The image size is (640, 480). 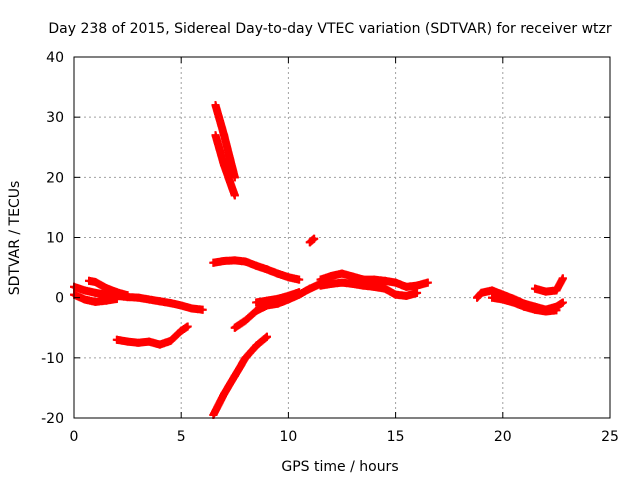 I want to click on x-tick-label: 20, so click(x=503, y=437).